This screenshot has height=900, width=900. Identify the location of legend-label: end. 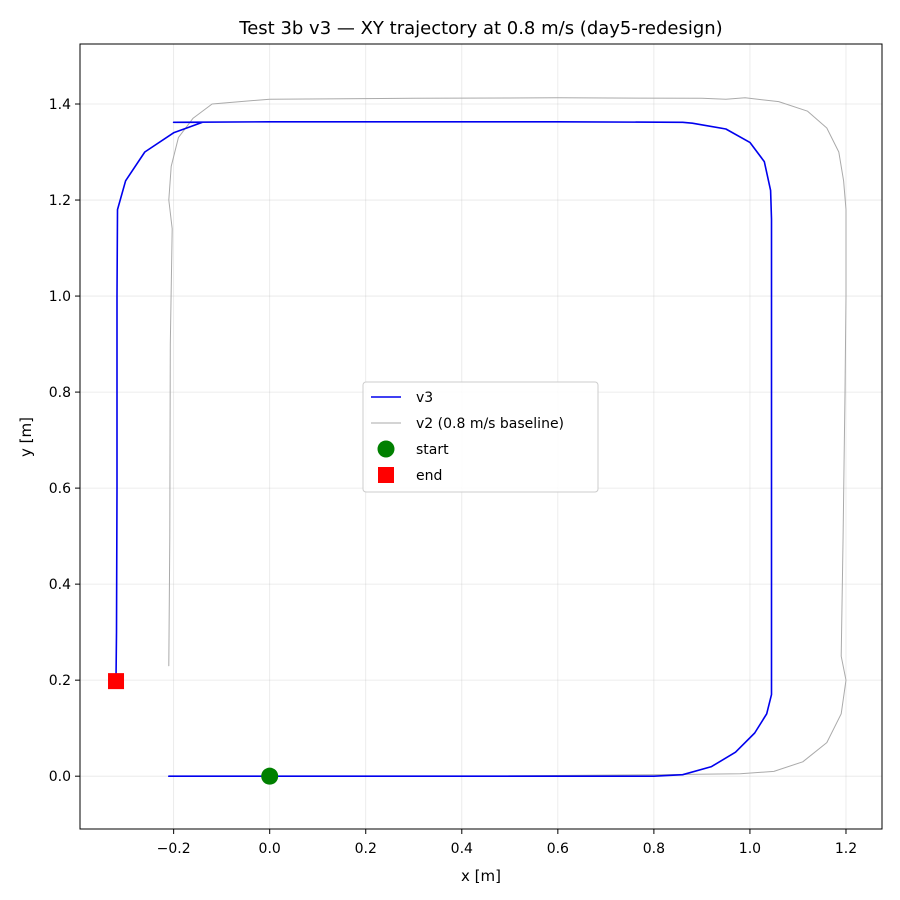
(429, 476).